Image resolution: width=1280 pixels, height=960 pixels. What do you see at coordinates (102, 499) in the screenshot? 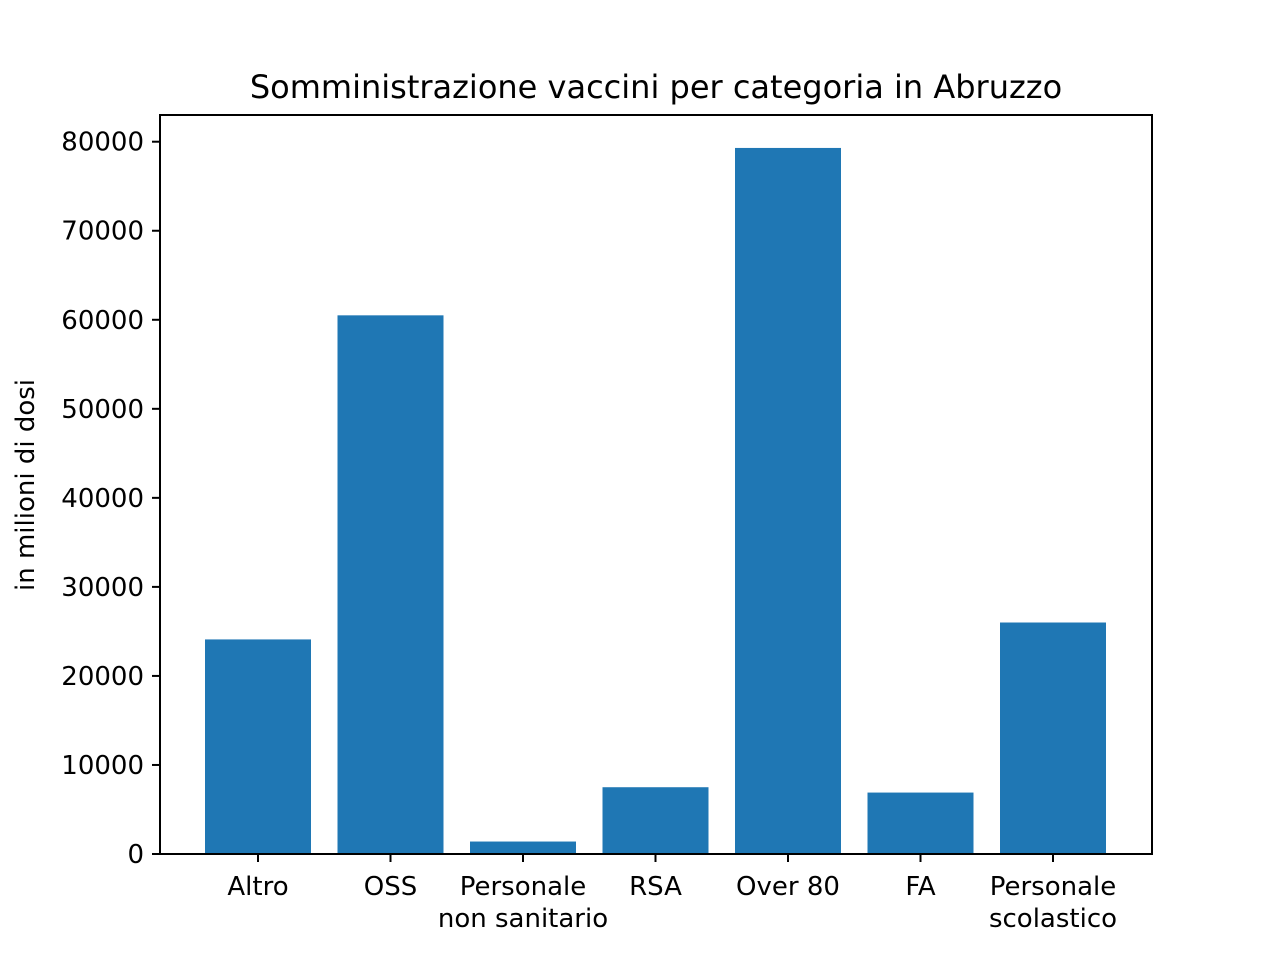
I see `y-tick-label: 40000` at bounding box center [102, 499].